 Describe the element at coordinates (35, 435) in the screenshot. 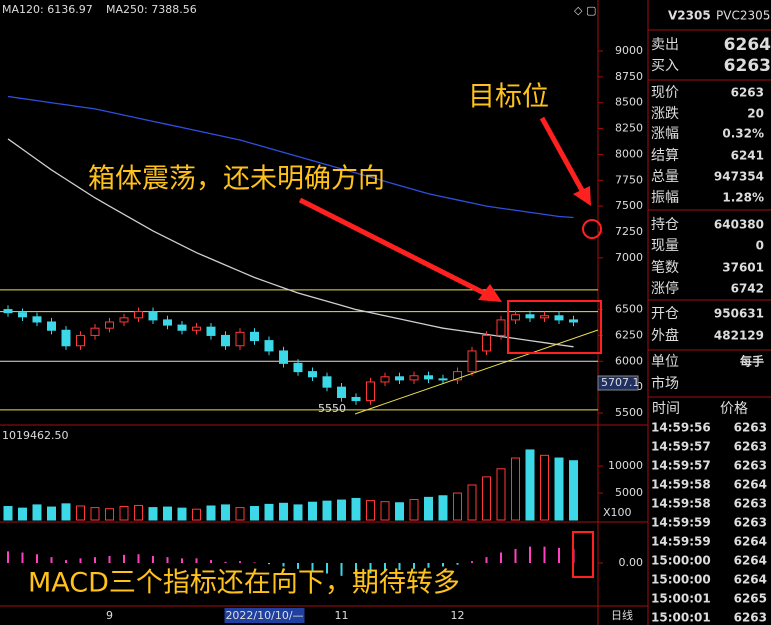

I see `volume-title: 1019462.50` at that location.